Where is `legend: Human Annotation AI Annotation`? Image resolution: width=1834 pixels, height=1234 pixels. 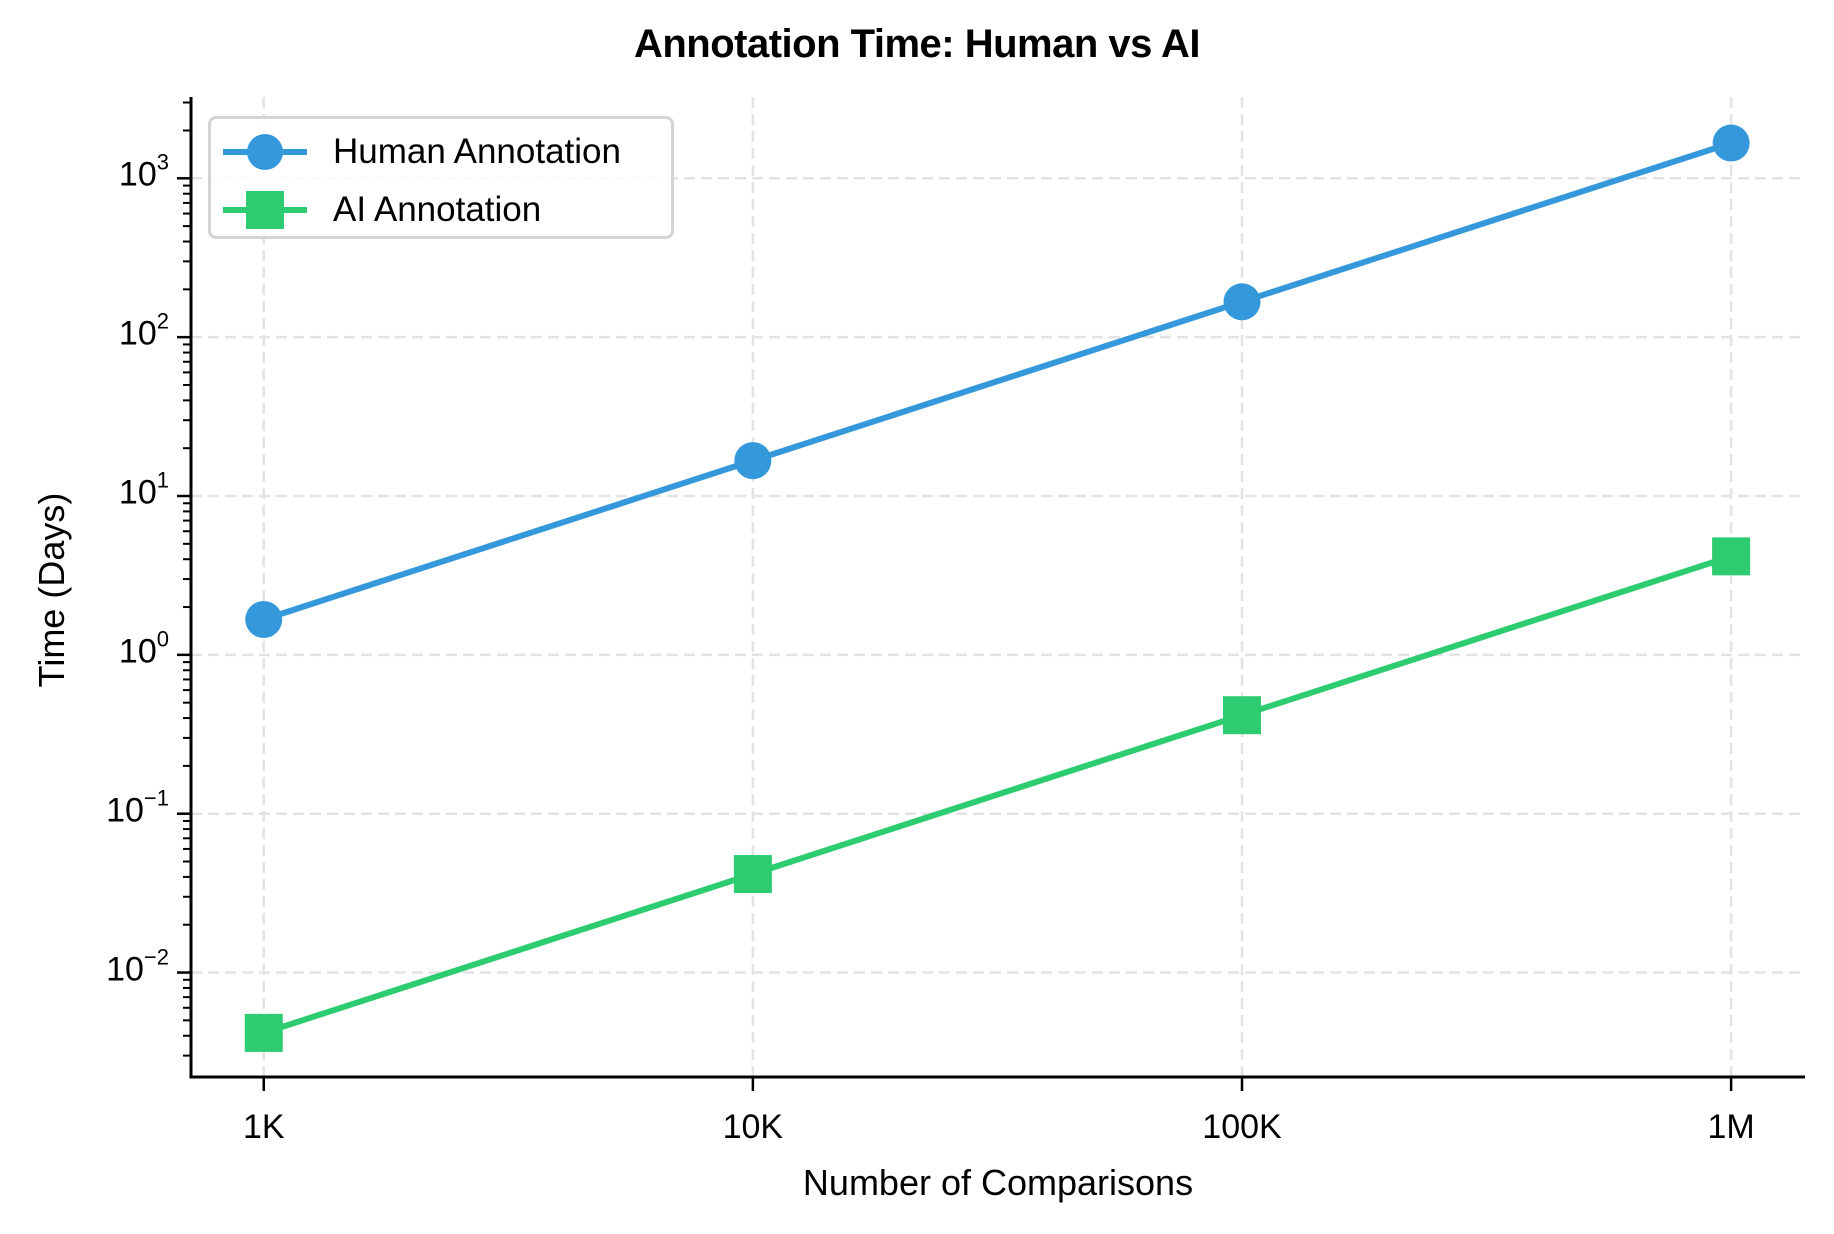
legend: Human Annotation AI Annotation is located at coordinates (441, 177).